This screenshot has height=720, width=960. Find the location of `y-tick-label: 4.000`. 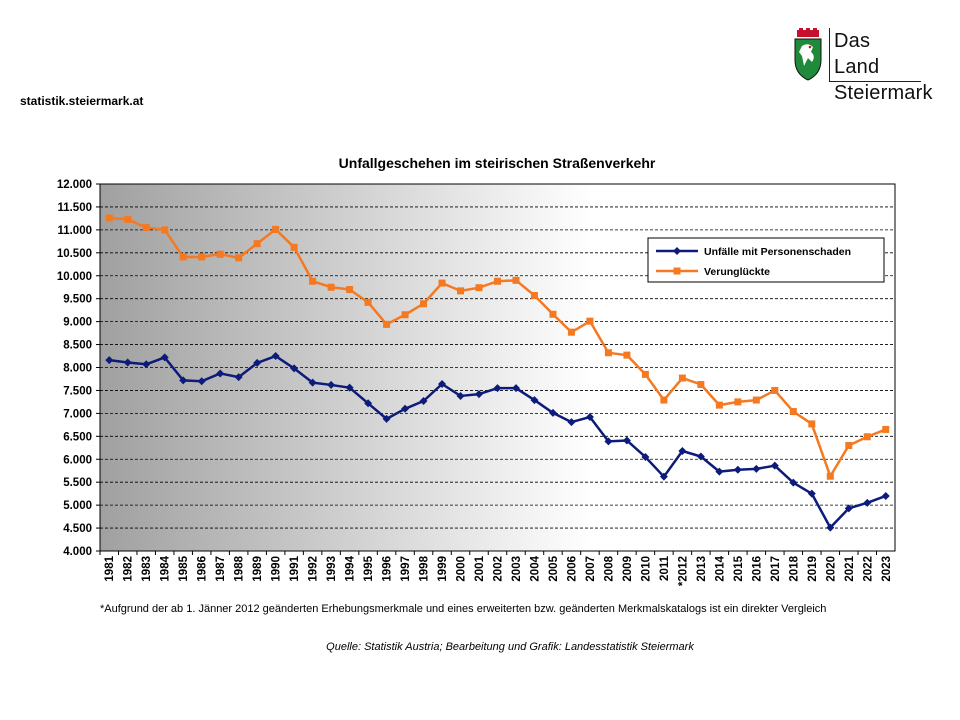

y-tick-label: 4.000 is located at coordinates (77, 552).